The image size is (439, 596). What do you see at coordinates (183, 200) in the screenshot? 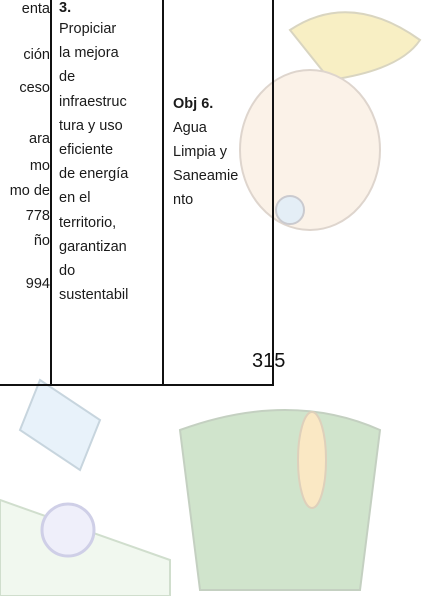
I see `cell-text-line: nto` at bounding box center [183, 200].